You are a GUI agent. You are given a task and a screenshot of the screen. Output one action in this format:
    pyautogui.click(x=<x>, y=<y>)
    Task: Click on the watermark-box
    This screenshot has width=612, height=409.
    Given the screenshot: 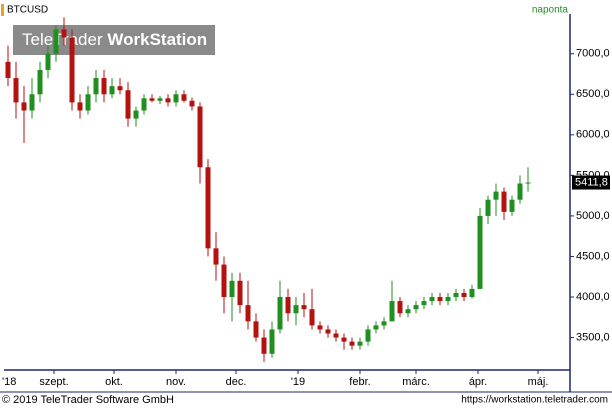 What is the action you would take?
    pyautogui.click(x=114, y=40)
    